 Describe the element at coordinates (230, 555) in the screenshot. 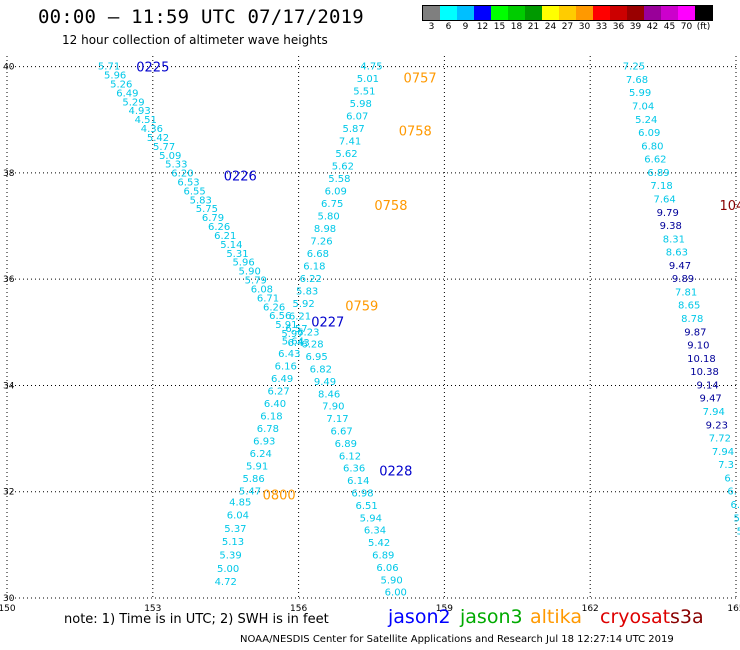

I see `wave-height-value: 5.39` at that location.